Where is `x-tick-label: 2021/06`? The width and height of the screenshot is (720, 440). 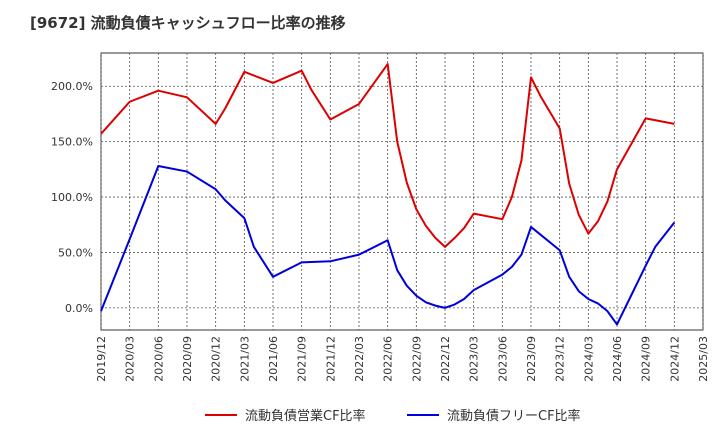
x-tick-label: 2021/06 is located at coordinates (273, 359).